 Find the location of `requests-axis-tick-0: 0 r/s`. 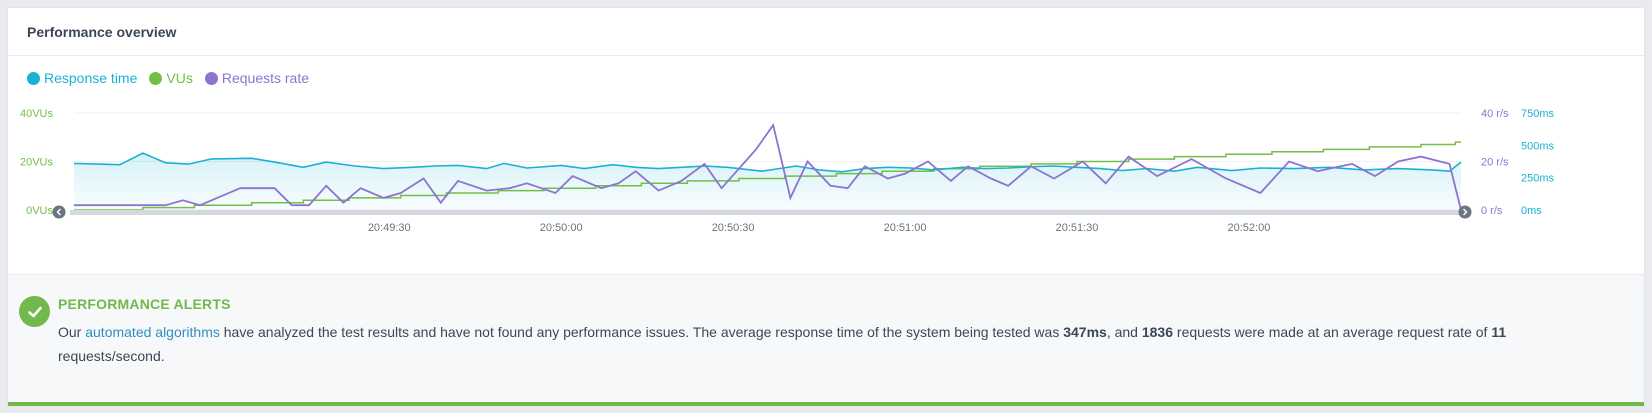

requests-axis-tick-0: 0 r/s is located at coordinates (1492, 211).